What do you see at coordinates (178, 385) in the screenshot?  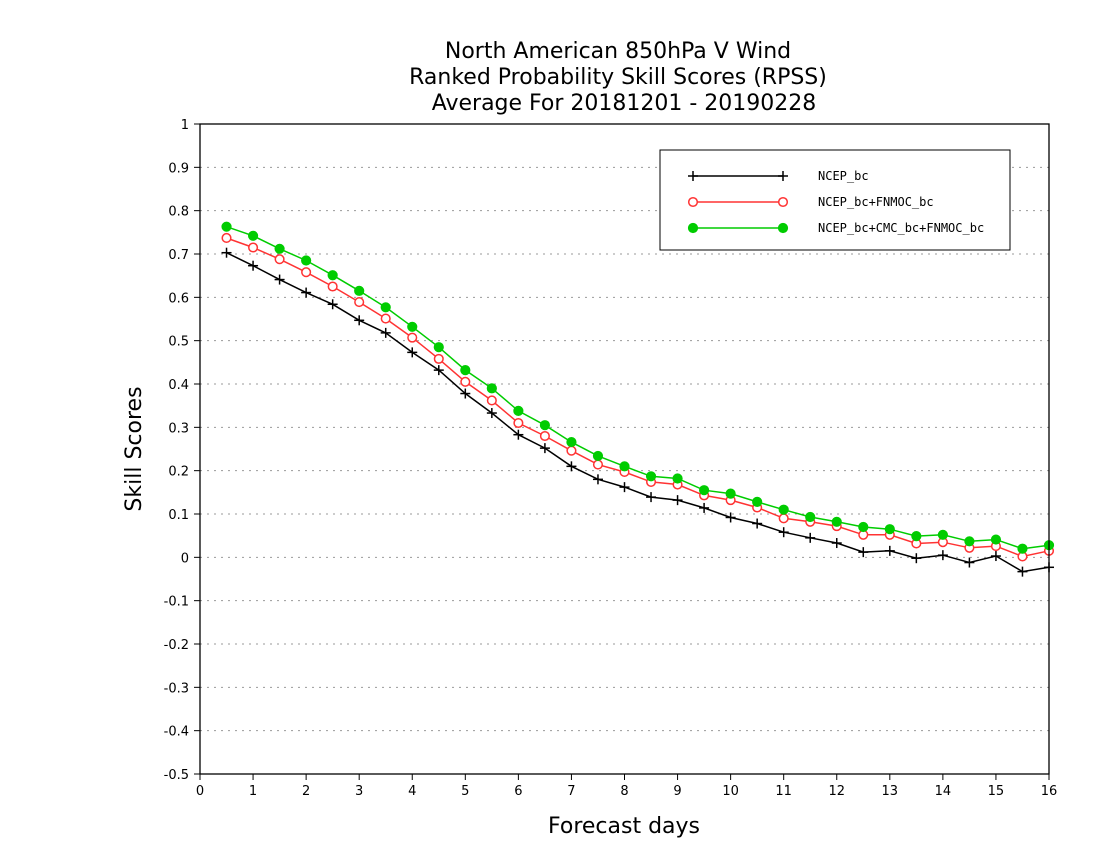 I see `y-tick-label: 0.4` at bounding box center [178, 385].